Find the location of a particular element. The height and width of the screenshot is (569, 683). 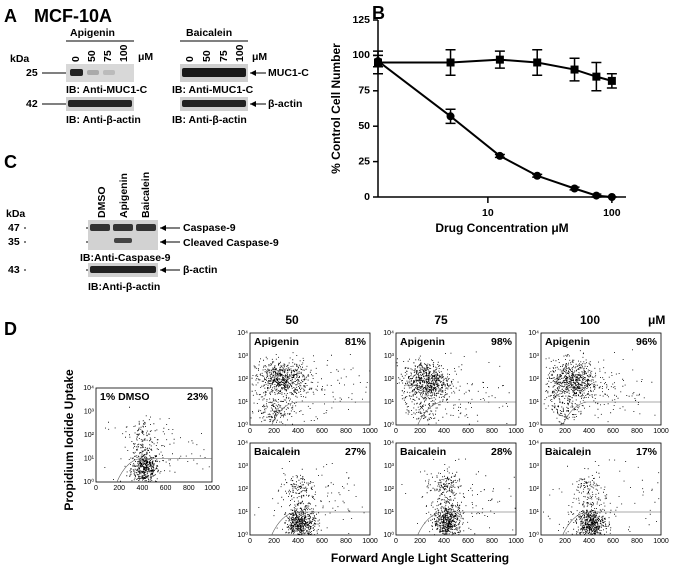

x-tick-label: 100 is located at coordinates (612, 213).